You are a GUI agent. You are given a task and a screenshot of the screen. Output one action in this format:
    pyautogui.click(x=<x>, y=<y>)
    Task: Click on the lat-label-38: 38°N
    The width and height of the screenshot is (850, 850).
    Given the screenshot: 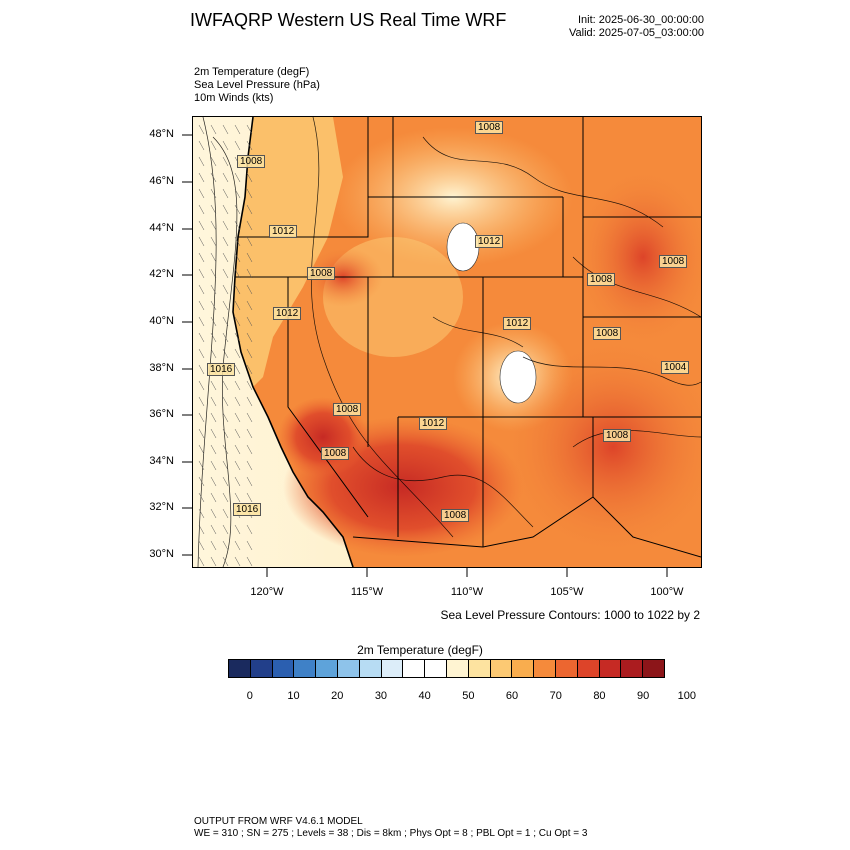 What is the action you would take?
    pyautogui.click(x=161, y=368)
    